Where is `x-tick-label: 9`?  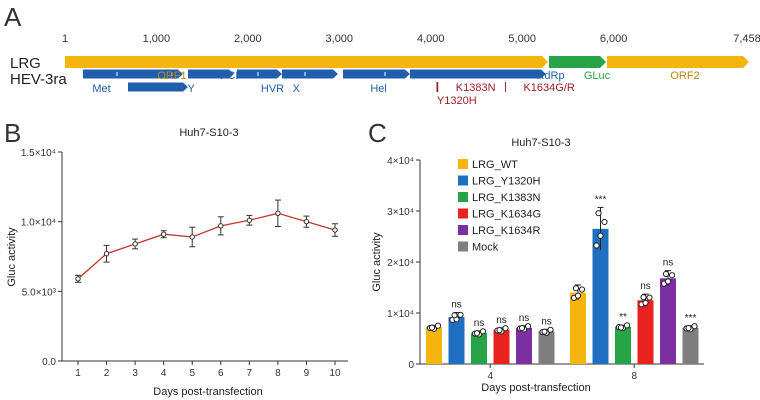
x-tick-label: 9 is located at coordinates (307, 373).